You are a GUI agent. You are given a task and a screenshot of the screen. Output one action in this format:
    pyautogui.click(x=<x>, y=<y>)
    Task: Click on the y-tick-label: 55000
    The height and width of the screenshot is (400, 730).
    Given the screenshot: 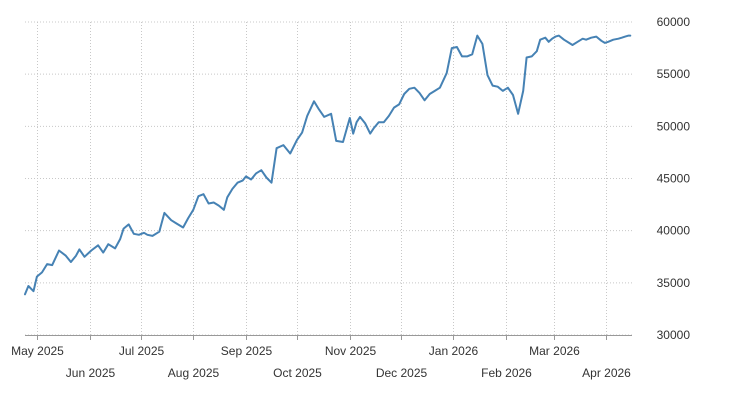 What is the action you would take?
    pyautogui.click(x=674, y=74)
    